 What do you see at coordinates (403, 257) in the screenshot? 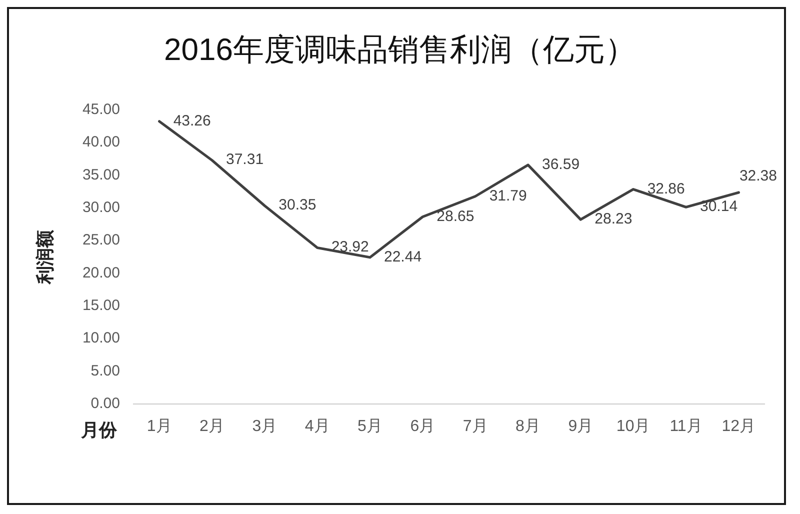
I see `data-label: 22.44` at bounding box center [403, 257].